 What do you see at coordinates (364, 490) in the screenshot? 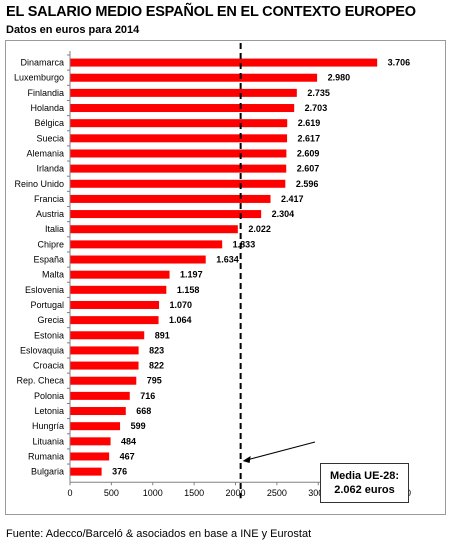
I see `average-callout-value: 2.062 euros` at bounding box center [364, 490].